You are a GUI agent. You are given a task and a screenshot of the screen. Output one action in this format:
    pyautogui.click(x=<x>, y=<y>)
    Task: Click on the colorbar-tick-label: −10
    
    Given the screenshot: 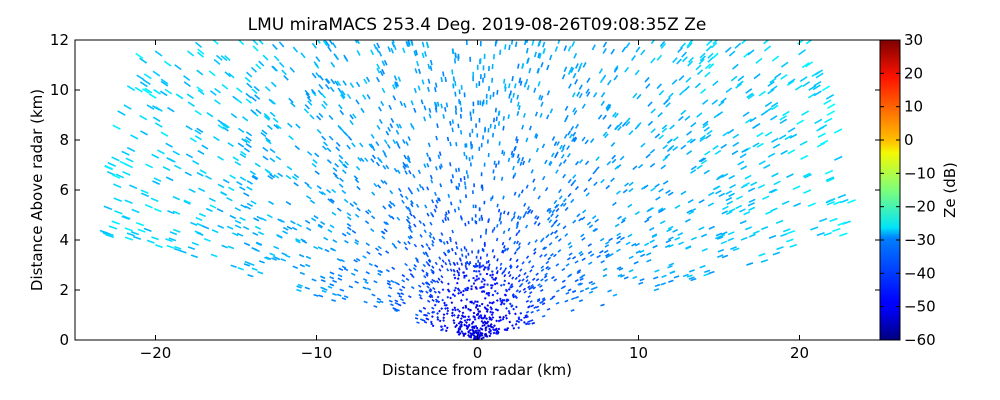 What is the action you would take?
    pyautogui.click(x=920, y=173)
    